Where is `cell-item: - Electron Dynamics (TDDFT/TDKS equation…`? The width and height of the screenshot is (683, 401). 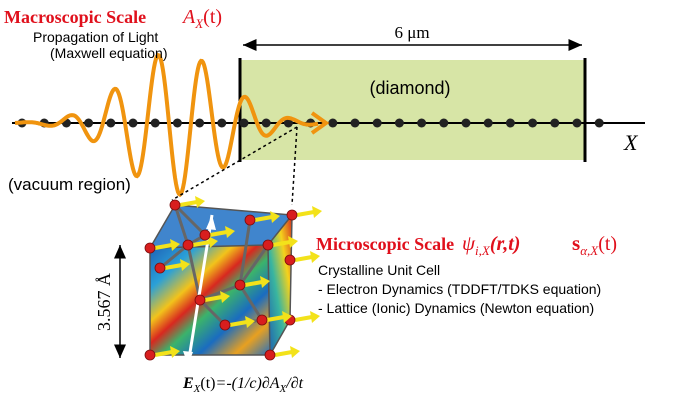 cell-item: - Electron Dynamics (TDDFT/TDKS equation… is located at coordinates (459, 289).